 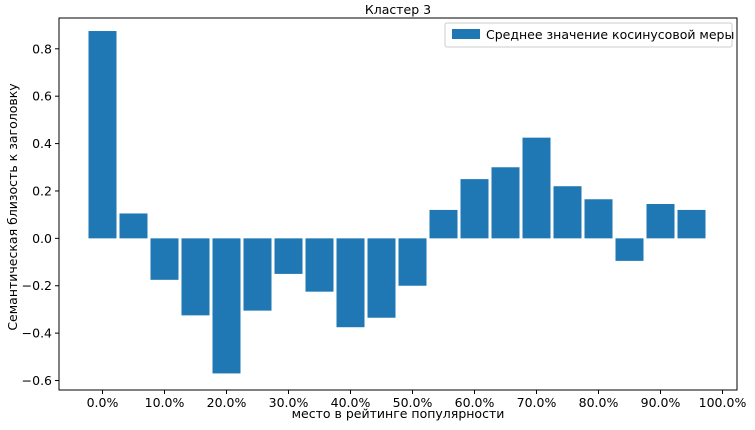 What do you see at coordinates (537, 402) in the screenshot?
I see `x-tick-label: 70.0%` at bounding box center [537, 402].